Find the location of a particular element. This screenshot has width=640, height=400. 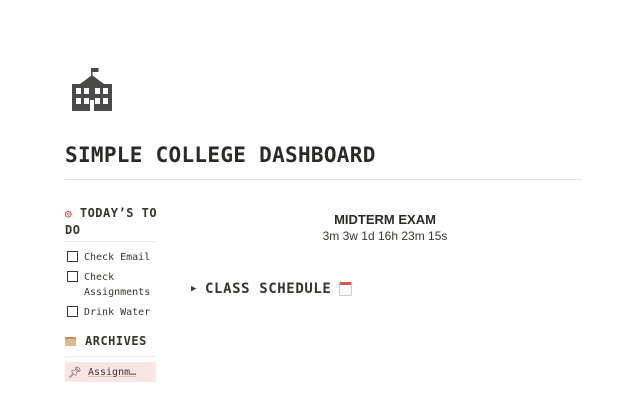

archives-heading: ARCHIVES is located at coordinates (106, 341).